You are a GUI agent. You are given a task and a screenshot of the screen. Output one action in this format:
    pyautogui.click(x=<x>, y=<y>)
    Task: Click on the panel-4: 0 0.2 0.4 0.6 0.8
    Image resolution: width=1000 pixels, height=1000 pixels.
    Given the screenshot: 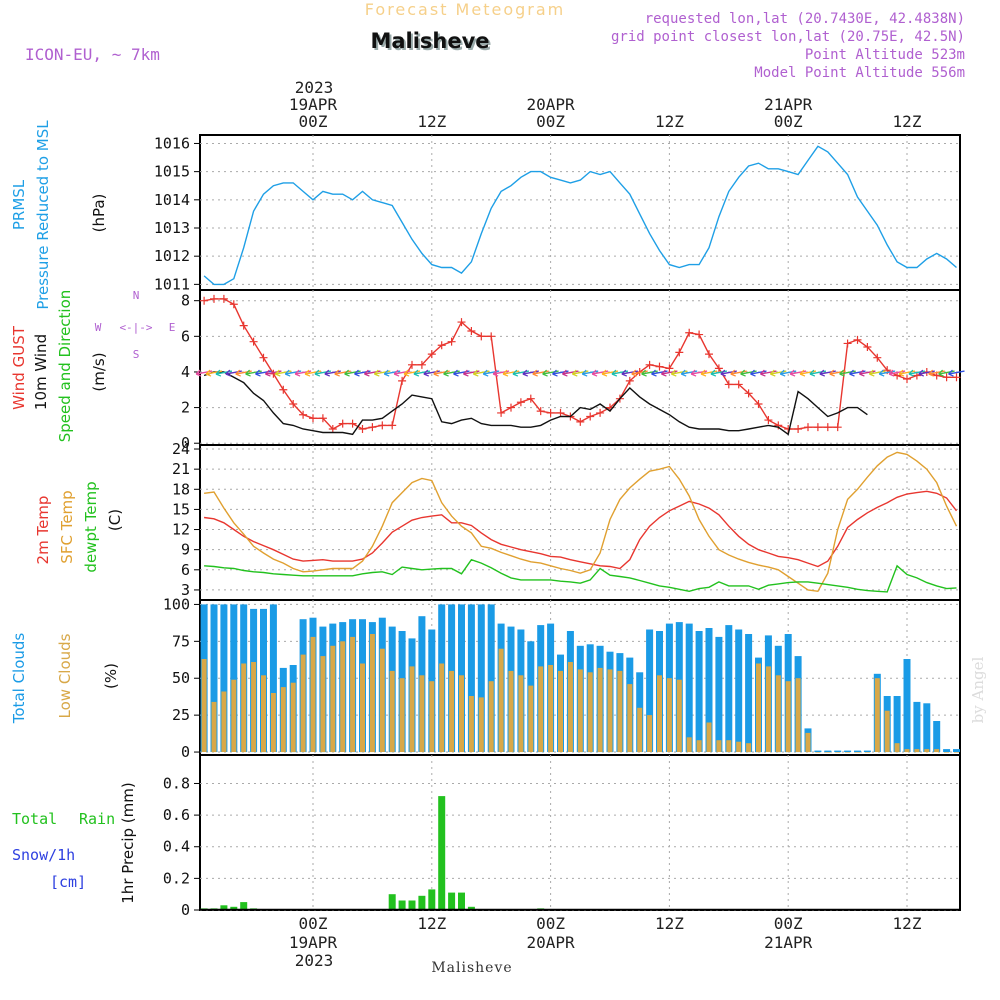 What is the action you would take?
    pyautogui.click(x=562, y=836)
    